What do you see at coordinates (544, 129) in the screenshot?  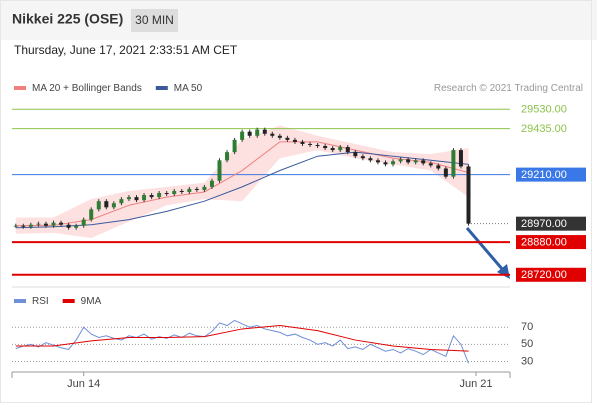 I see `level-label: 29435.00` at bounding box center [544, 129].